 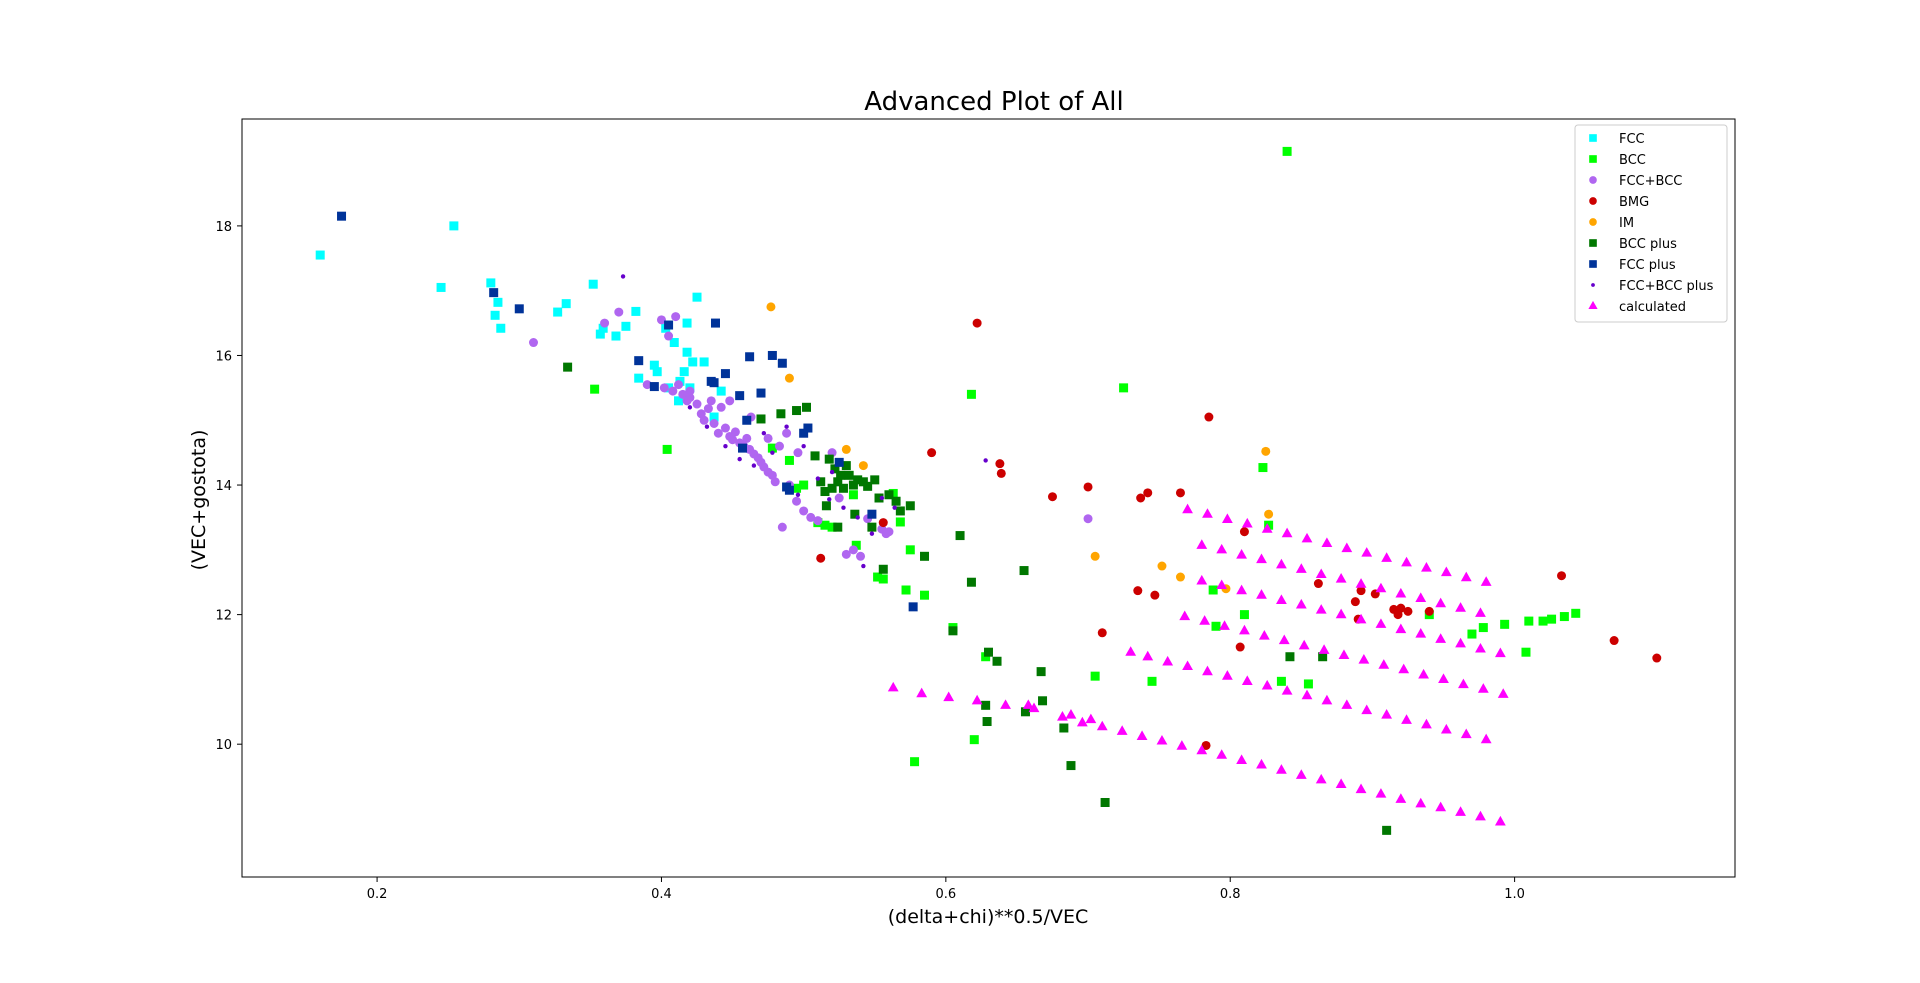 What do you see at coordinates (1230, 894) in the screenshot?
I see `x-tick-label: 0.8` at bounding box center [1230, 894].